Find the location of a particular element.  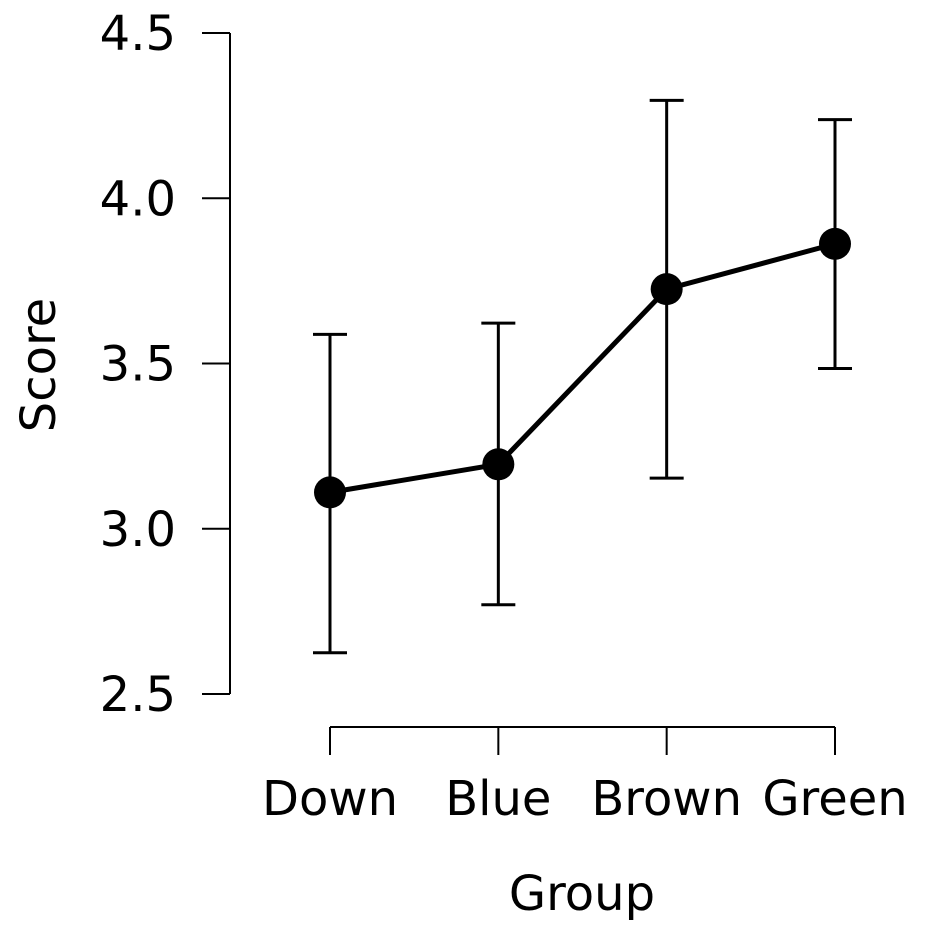

y-tick-label: 4.5 is located at coordinates (138, 34).